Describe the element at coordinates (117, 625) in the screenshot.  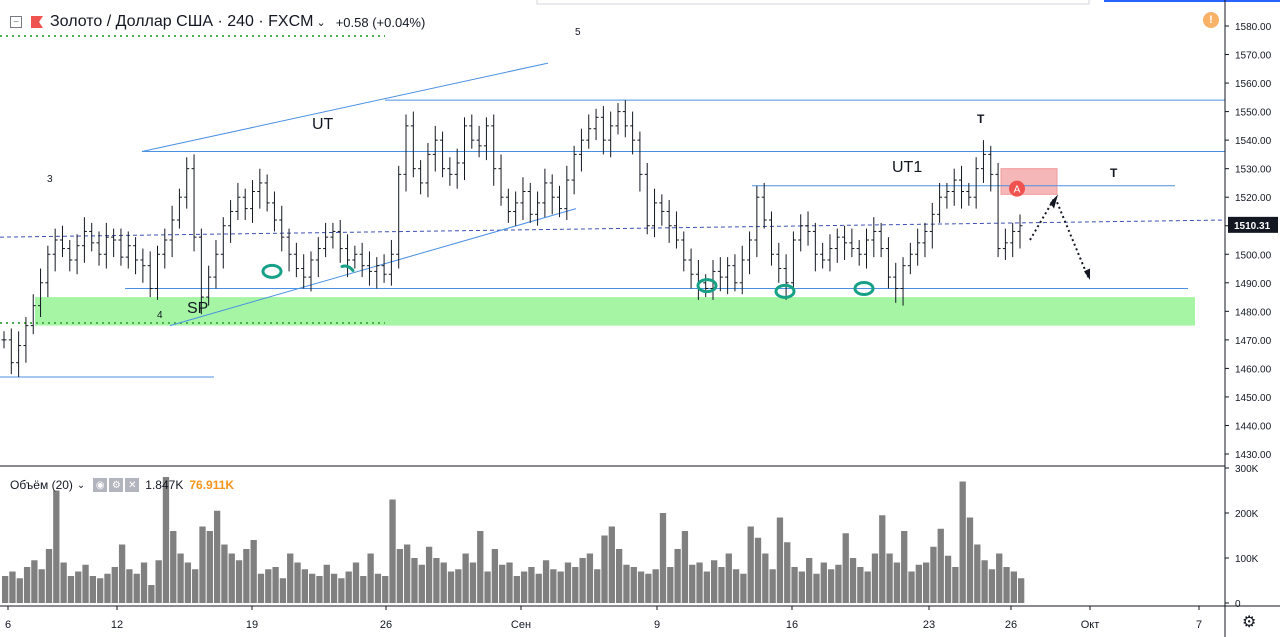
I see `time-tick-label: 12` at that location.